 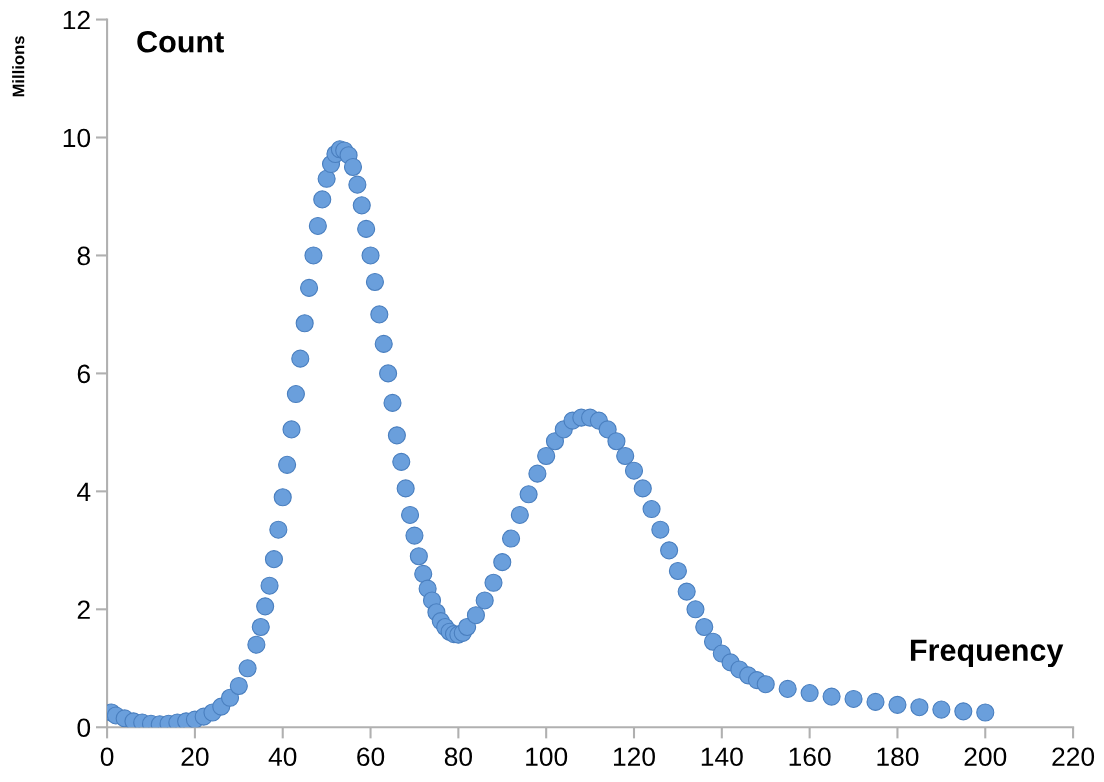 What do you see at coordinates (84, 728) in the screenshot?
I see `y-tick-label: 0` at bounding box center [84, 728].